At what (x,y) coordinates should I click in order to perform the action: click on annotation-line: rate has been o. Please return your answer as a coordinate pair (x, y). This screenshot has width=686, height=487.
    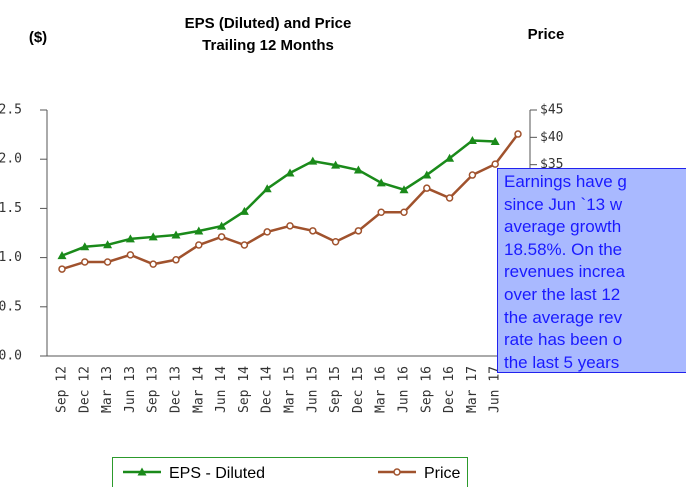
    Looking at the image, I should click on (563, 340).